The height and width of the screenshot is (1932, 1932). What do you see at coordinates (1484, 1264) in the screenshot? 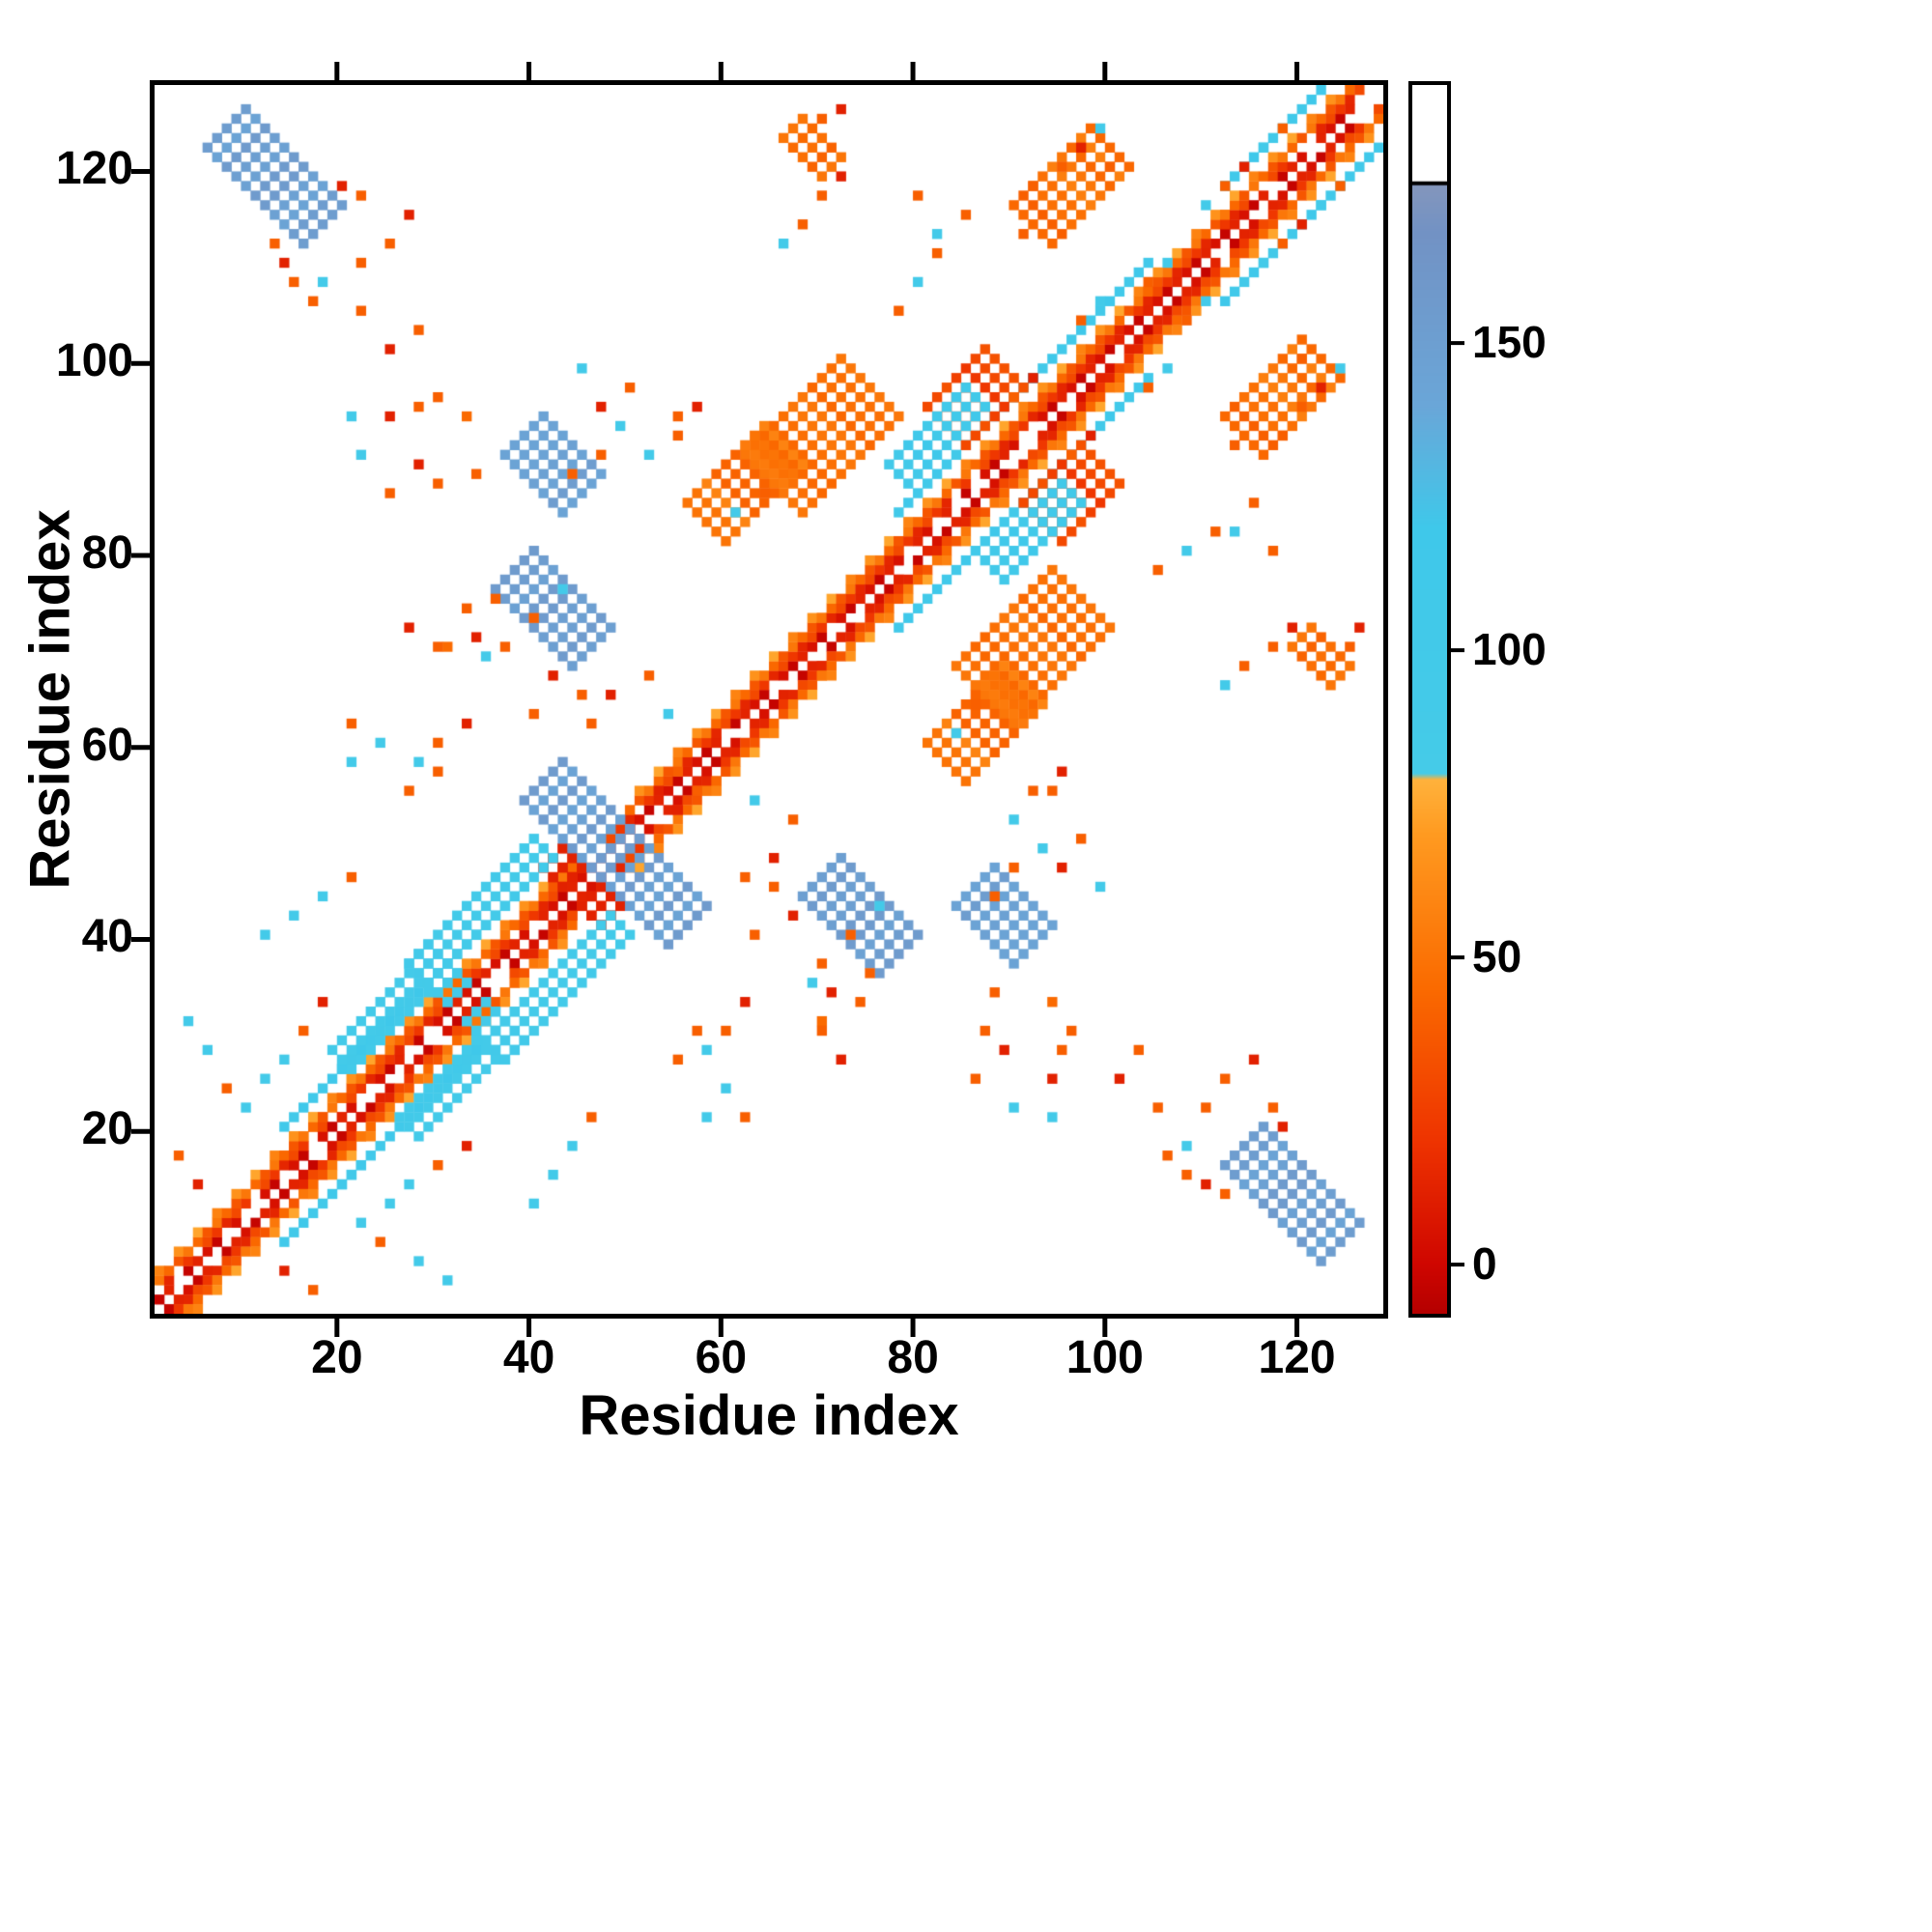
I see `colorbar-tick-label: 0` at bounding box center [1484, 1264].